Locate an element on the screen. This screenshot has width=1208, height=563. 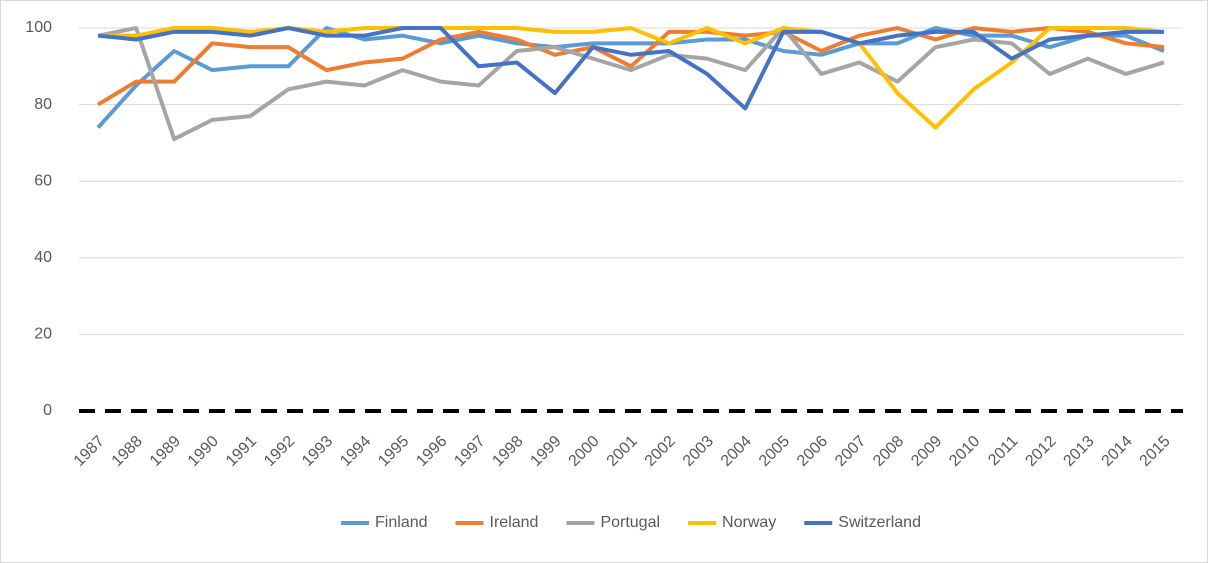
y-tick-label: 60 is located at coordinates (43, 180).